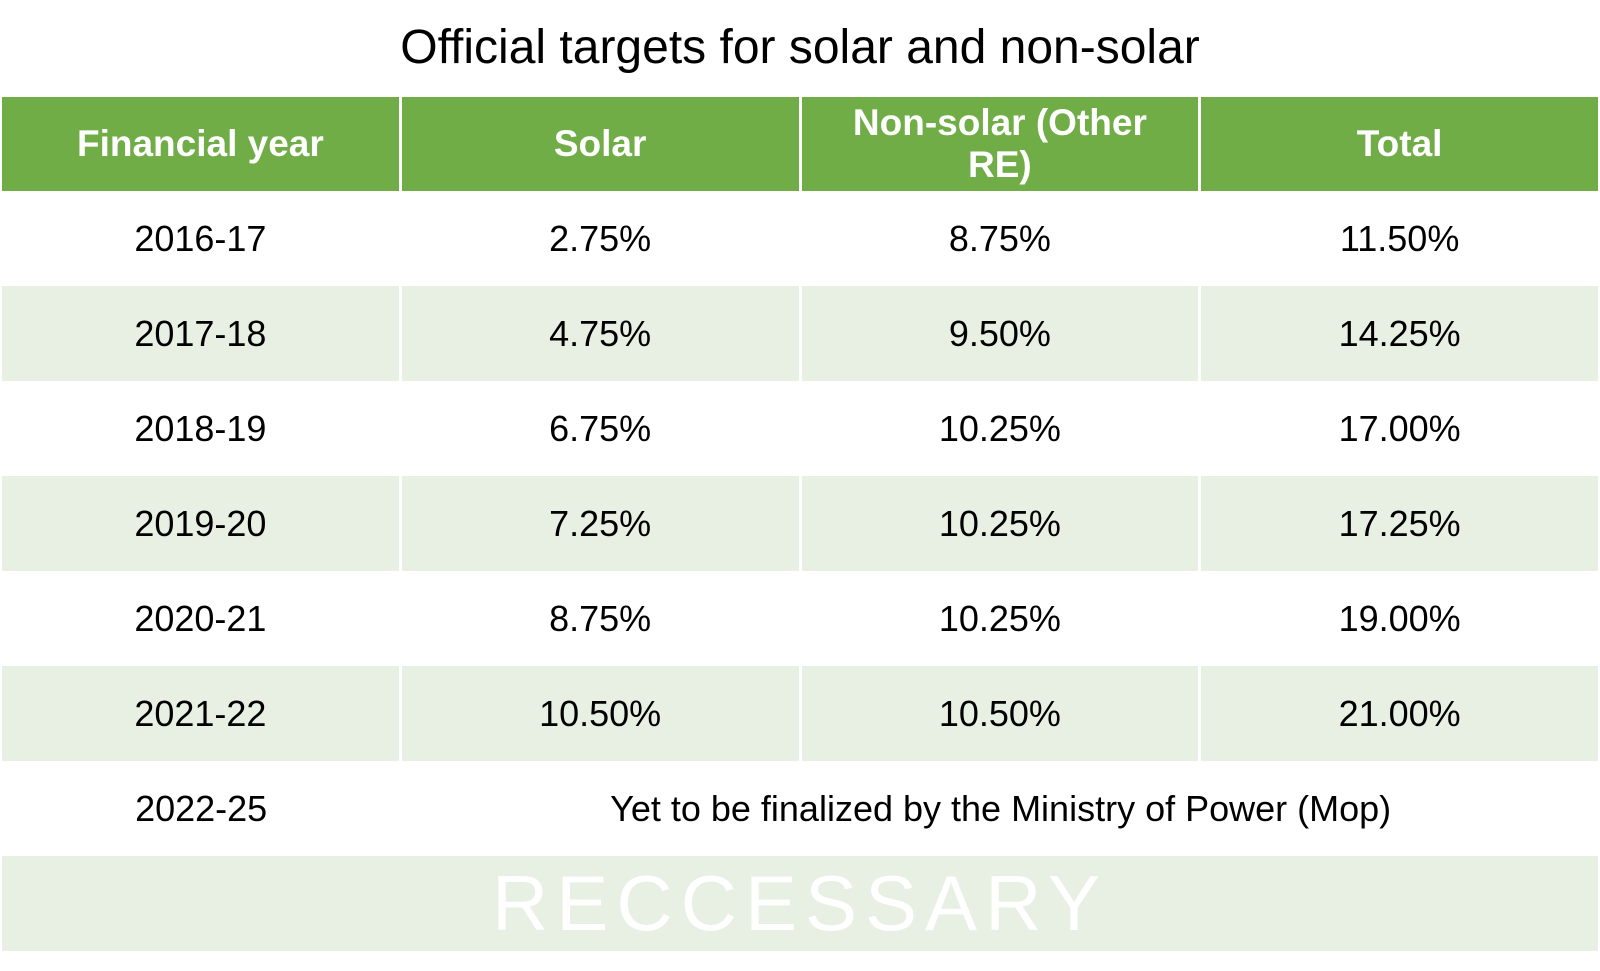 This screenshot has height=971, width=1600. What do you see at coordinates (1399, 333) in the screenshot?
I see `cell-total: 14.25%` at bounding box center [1399, 333].